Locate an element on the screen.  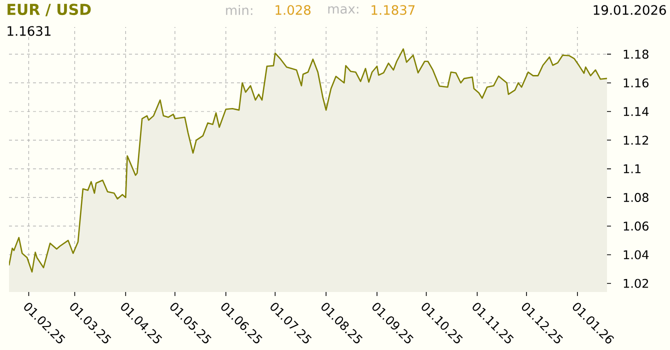
y-tick-label: 1.14 is located at coordinates (636, 111).